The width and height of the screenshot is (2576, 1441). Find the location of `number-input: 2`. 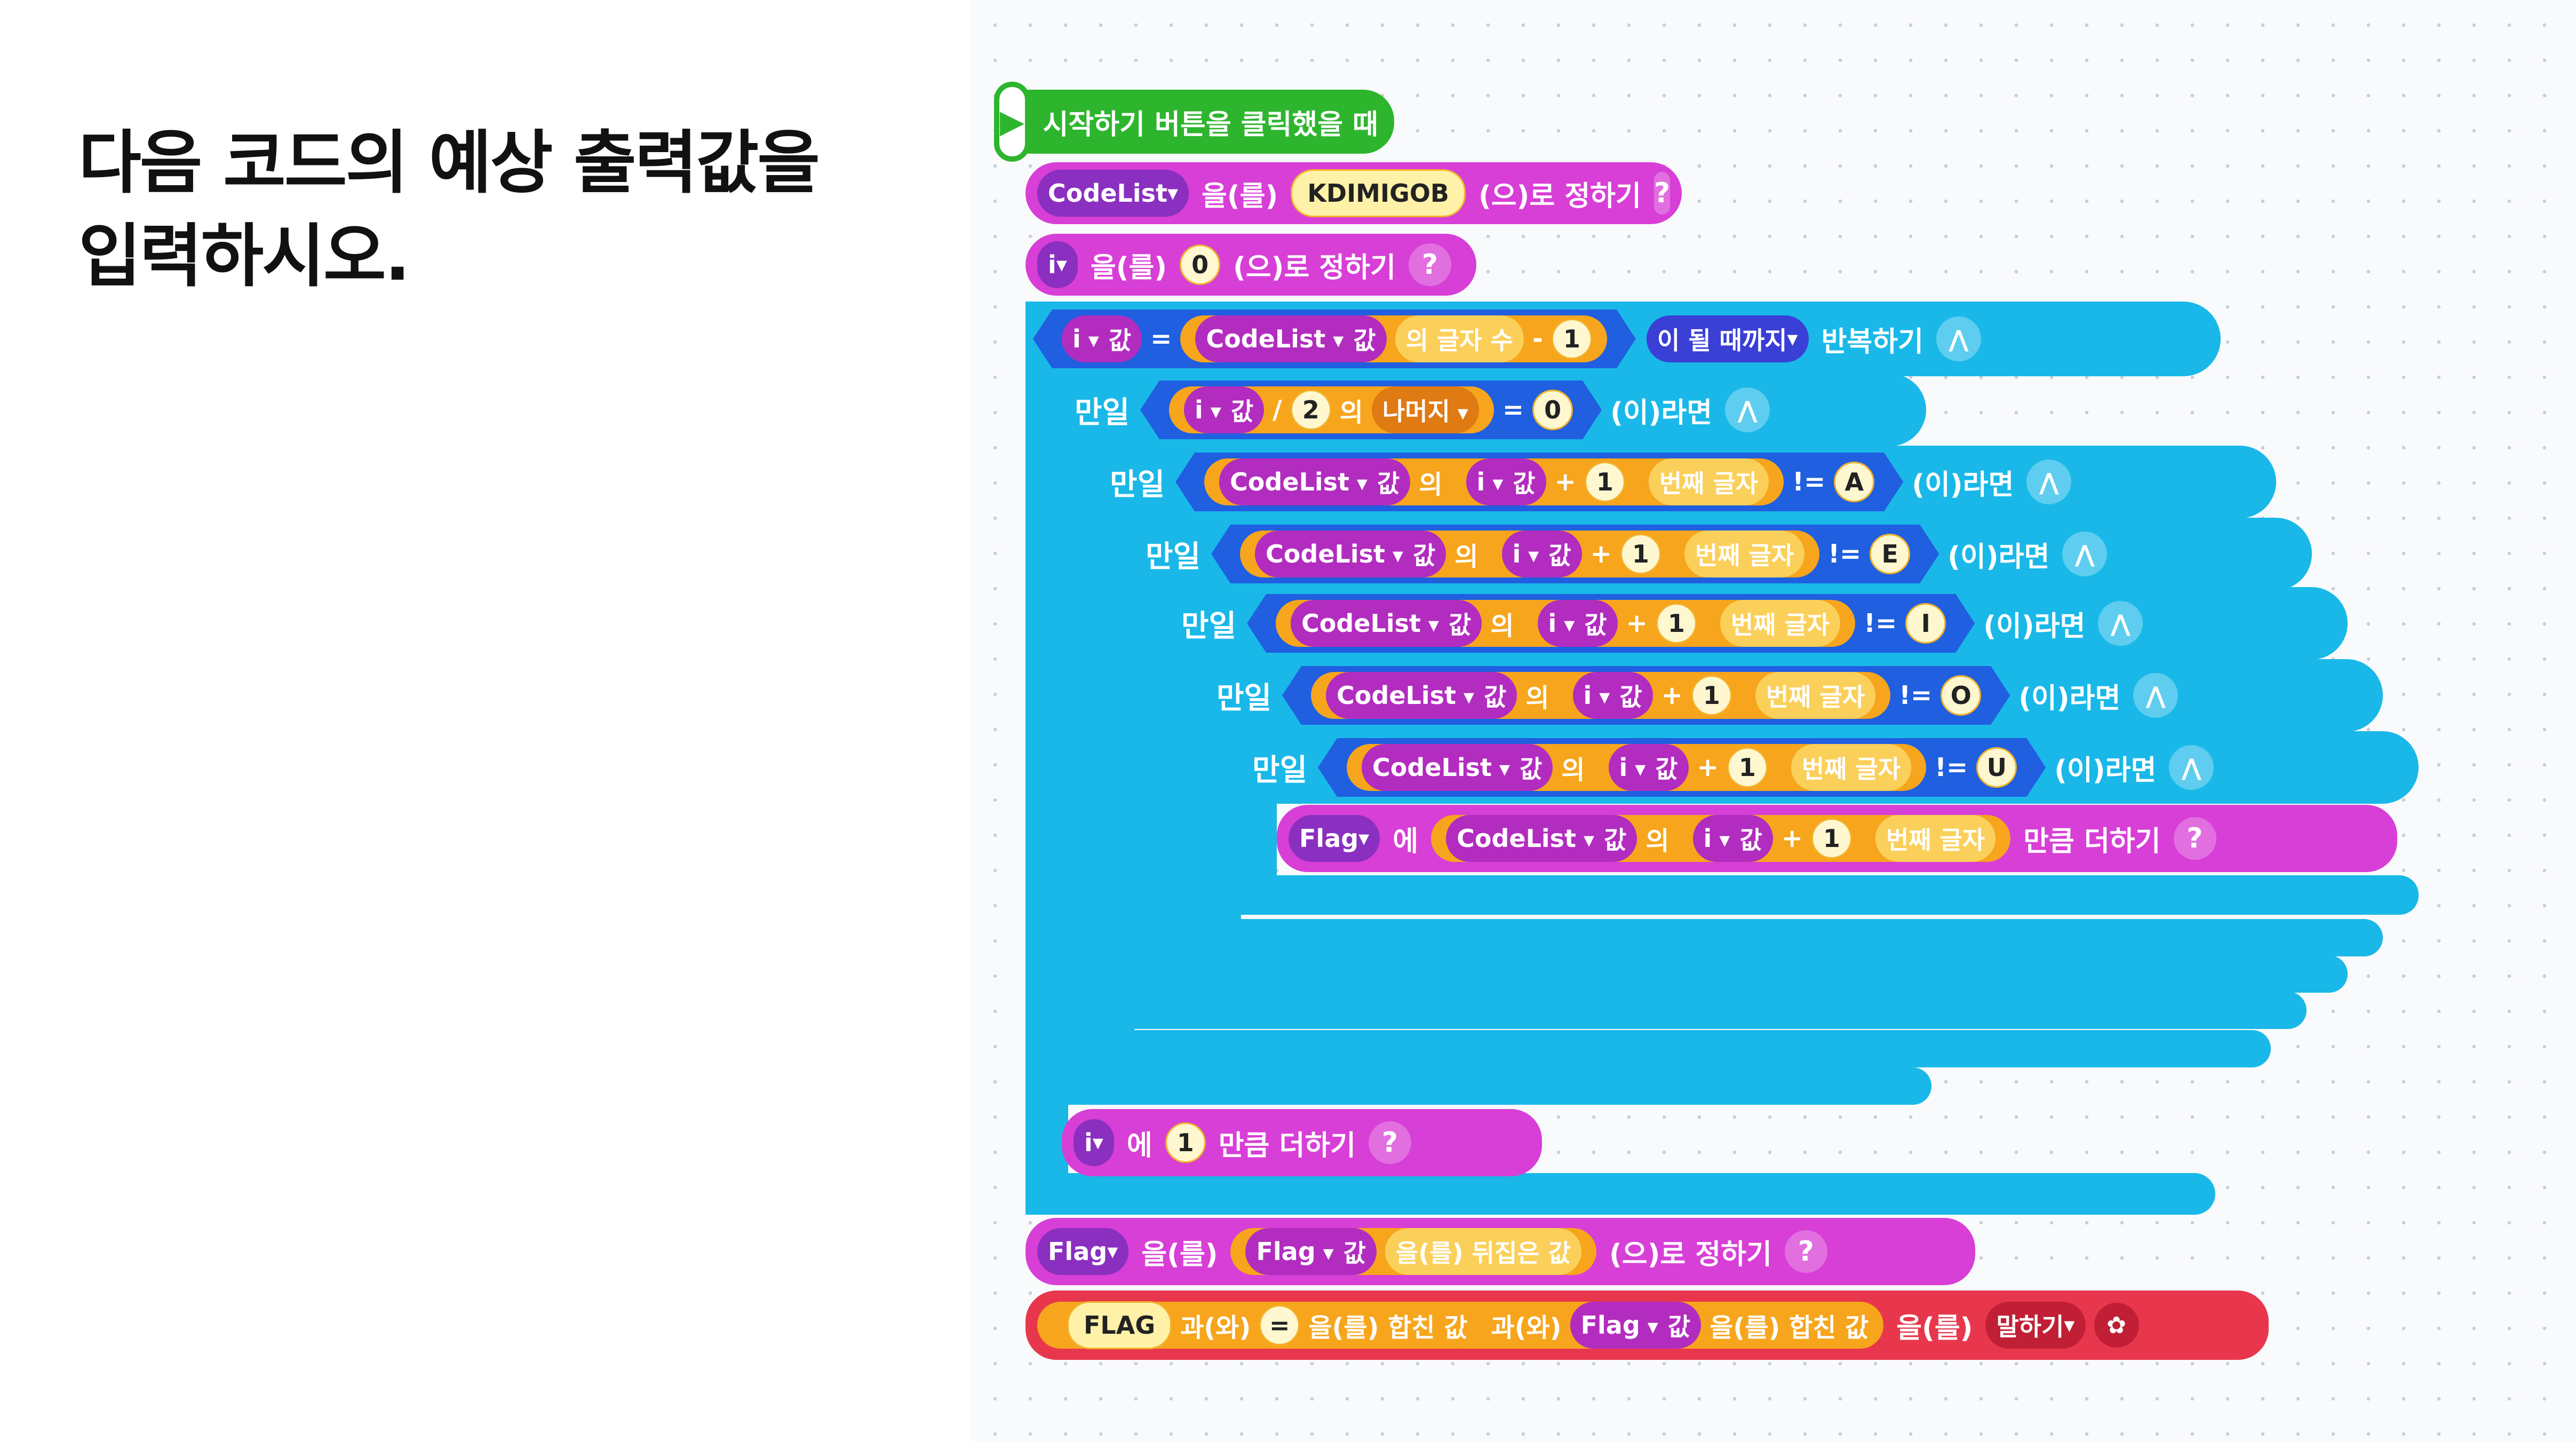

number-input: 2 is located at coordinates (1311, 410).